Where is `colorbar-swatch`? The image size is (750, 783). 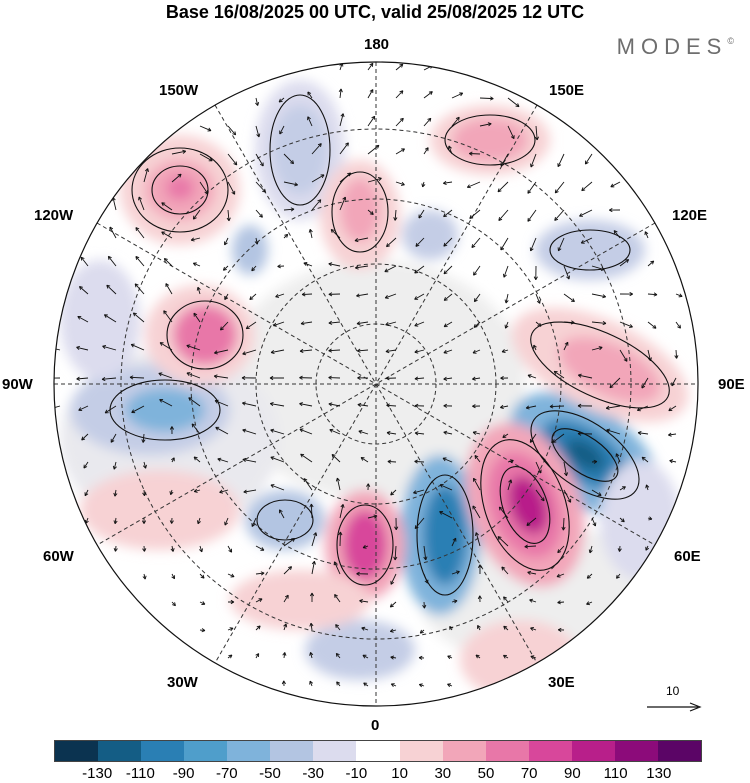 colorbar-swatch is located at coordinates (636, 751).